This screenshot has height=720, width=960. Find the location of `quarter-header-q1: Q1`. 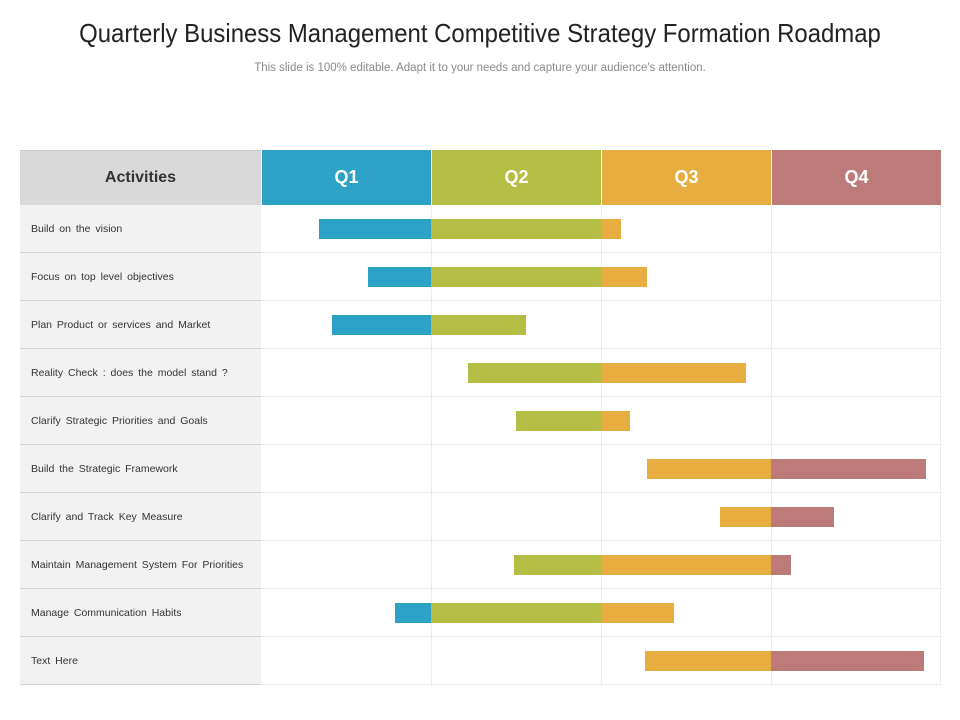

quarter-header-q1: Q1 is located at coordinates (346, 177).